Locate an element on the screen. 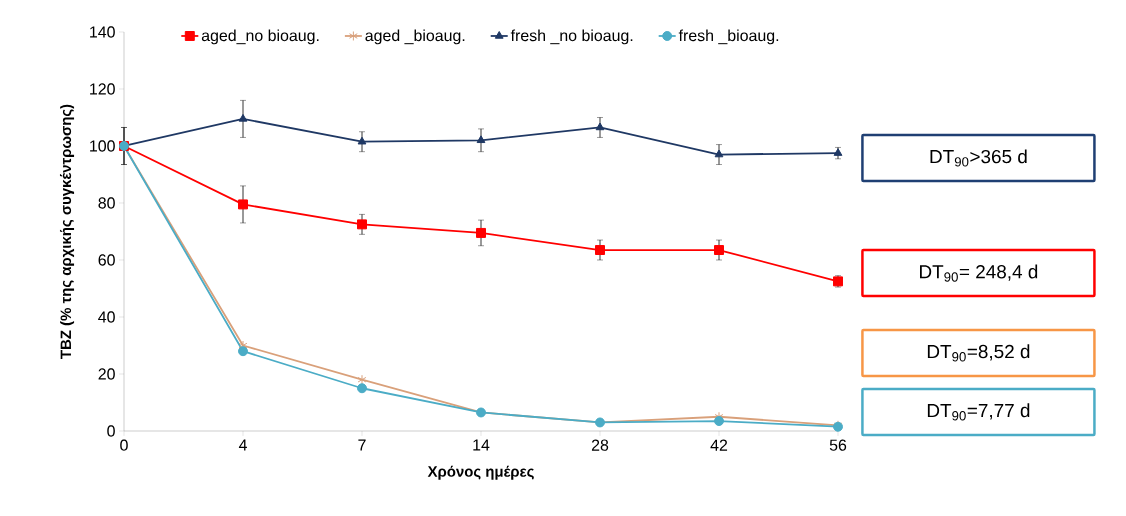 Image resolution: width=1126 pixels, height=516 pixels. text: DT$_{90}$= 248,4 d is located at coordinates (979, 273).